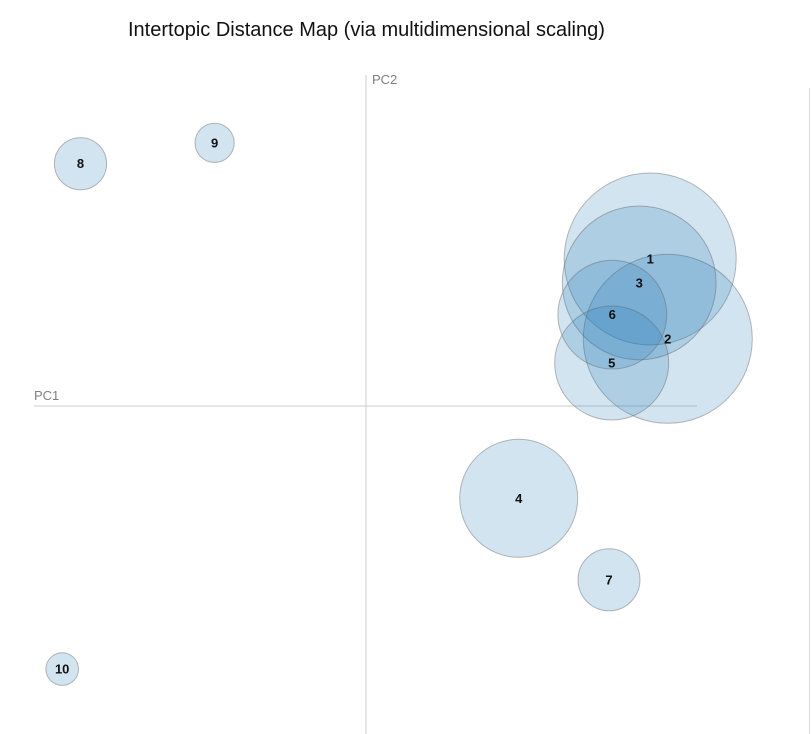 This screenshot has height=734, width=812. I want to click on panel-divider, so click(809, 411).